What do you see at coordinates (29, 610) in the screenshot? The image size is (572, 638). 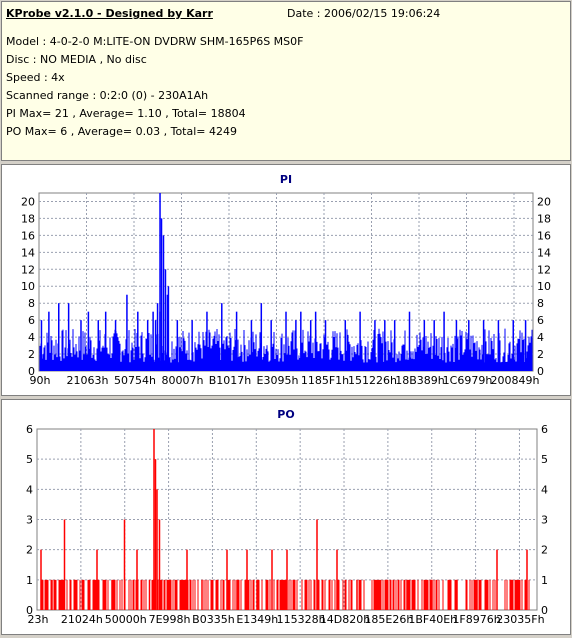 I see `po-ytick-left: 0` at bounding box center [29, 610].